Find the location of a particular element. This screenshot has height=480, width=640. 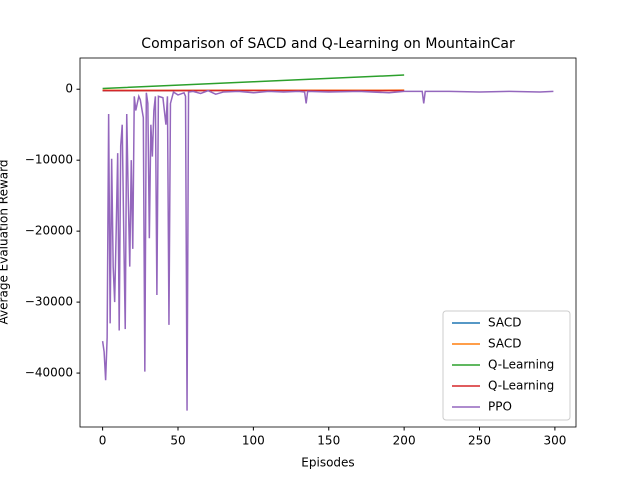

y-tick-label: 0 is located at coordinates (69, 89).